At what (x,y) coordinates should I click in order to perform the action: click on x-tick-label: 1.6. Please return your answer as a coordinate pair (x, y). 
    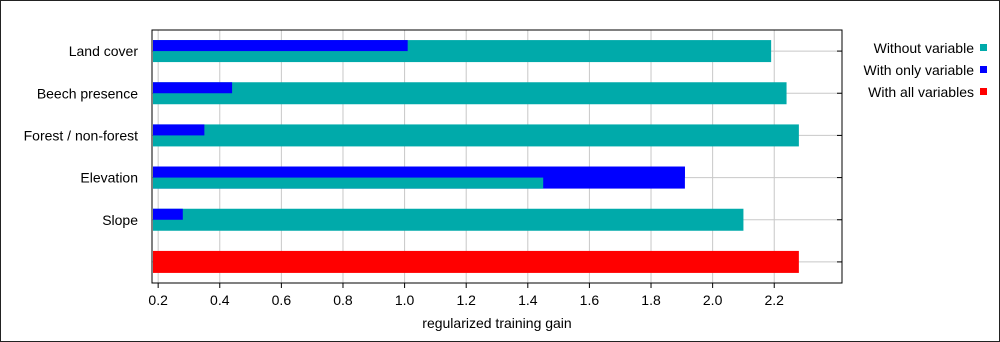
    Looking at the image, I should click on (590, 300).